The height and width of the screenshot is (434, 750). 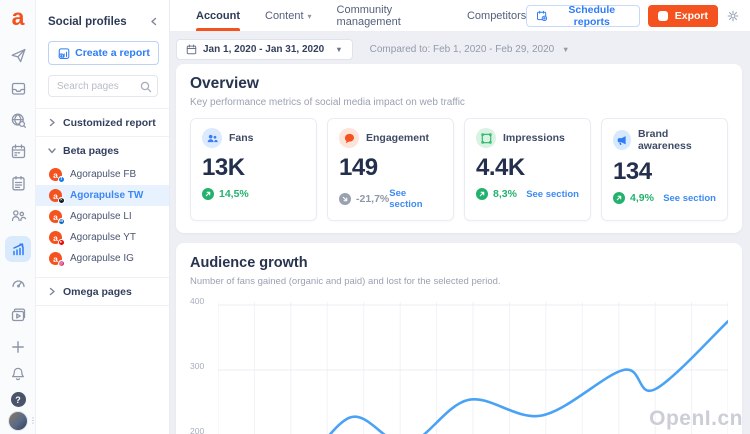 I want to click on y-axis-tick: 200, so click(x=197, y=430).